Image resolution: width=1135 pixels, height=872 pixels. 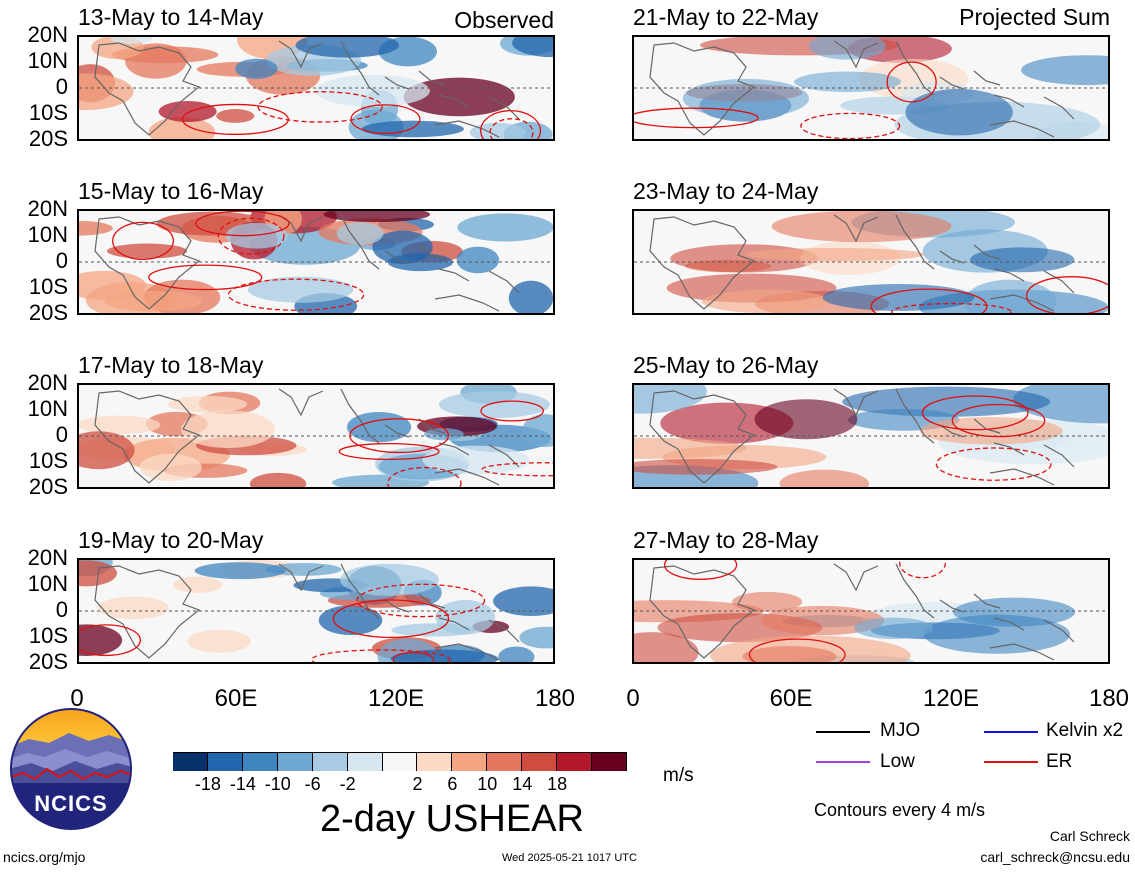 I want to click on panel-corner-label: Observed, so click(x=504, y=20).